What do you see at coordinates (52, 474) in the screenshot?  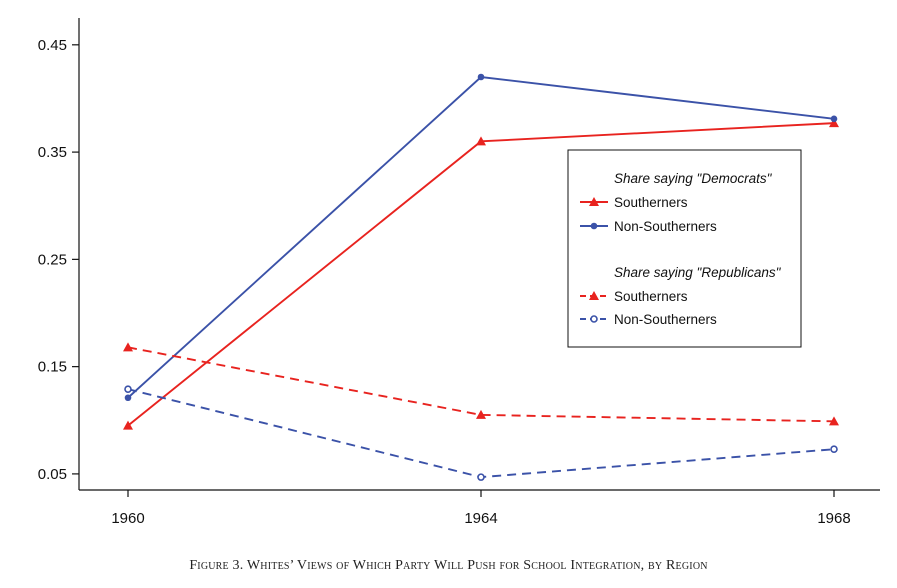 I see `y-tick-label-0: 0.05` at bounding box center [52, 474].